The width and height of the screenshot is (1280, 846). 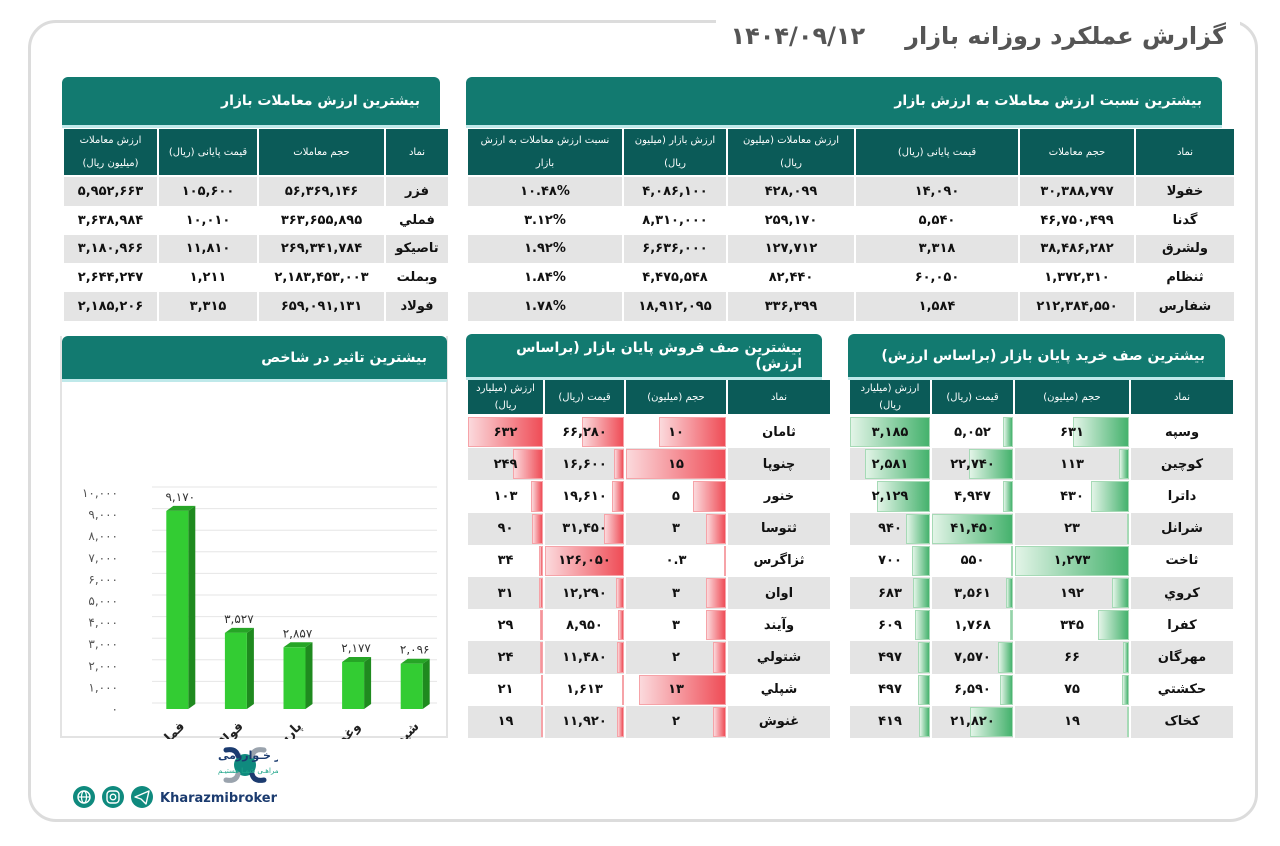 I want to click on cell-value: ۱۲۷,۷۱۲, so click(x=791, y=249).